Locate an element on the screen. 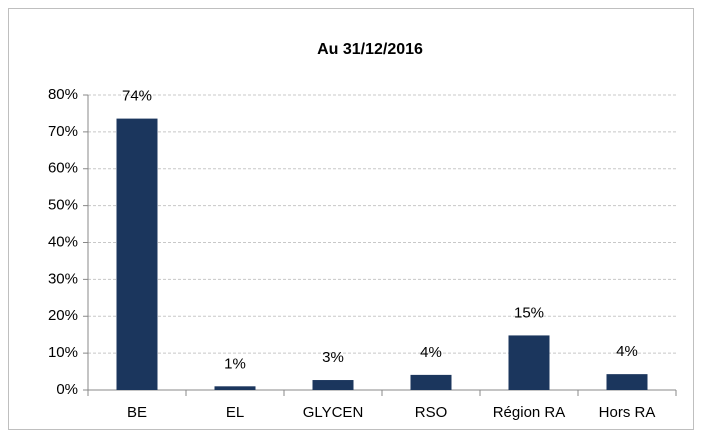  x-tick-label: EL is located at coordinates (235, 412).